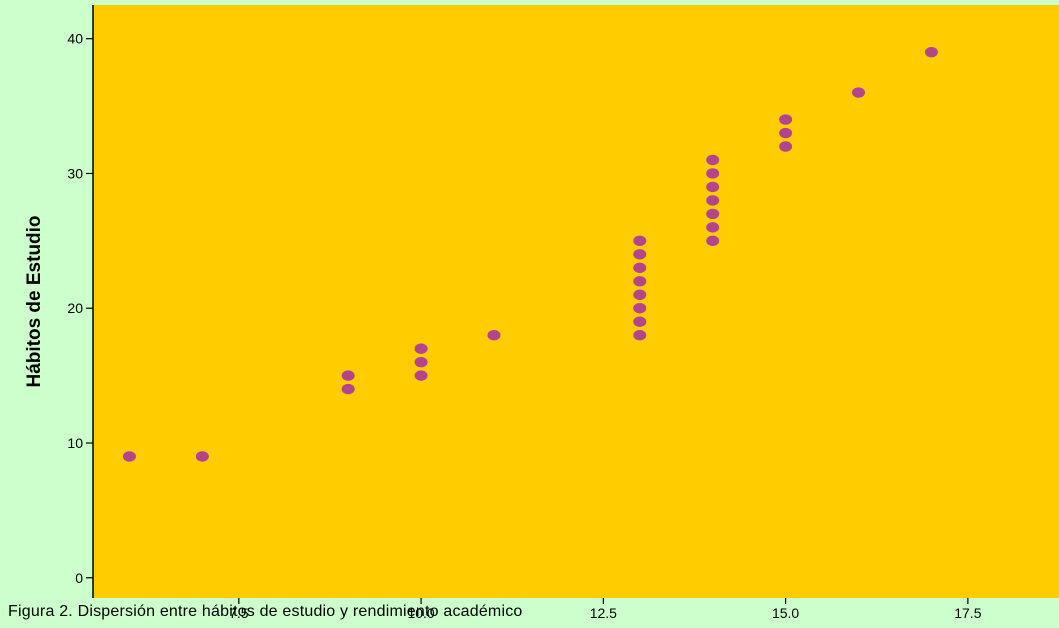  Describe the element at coordinates (785, 613) in the screenshot. I see `x-tick-label: 15.0` at that location.